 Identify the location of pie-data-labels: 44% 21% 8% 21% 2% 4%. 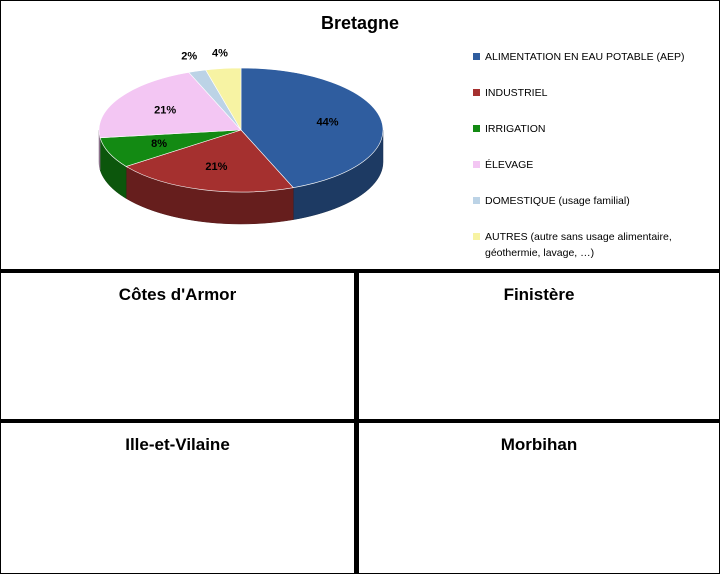
(245, 109).